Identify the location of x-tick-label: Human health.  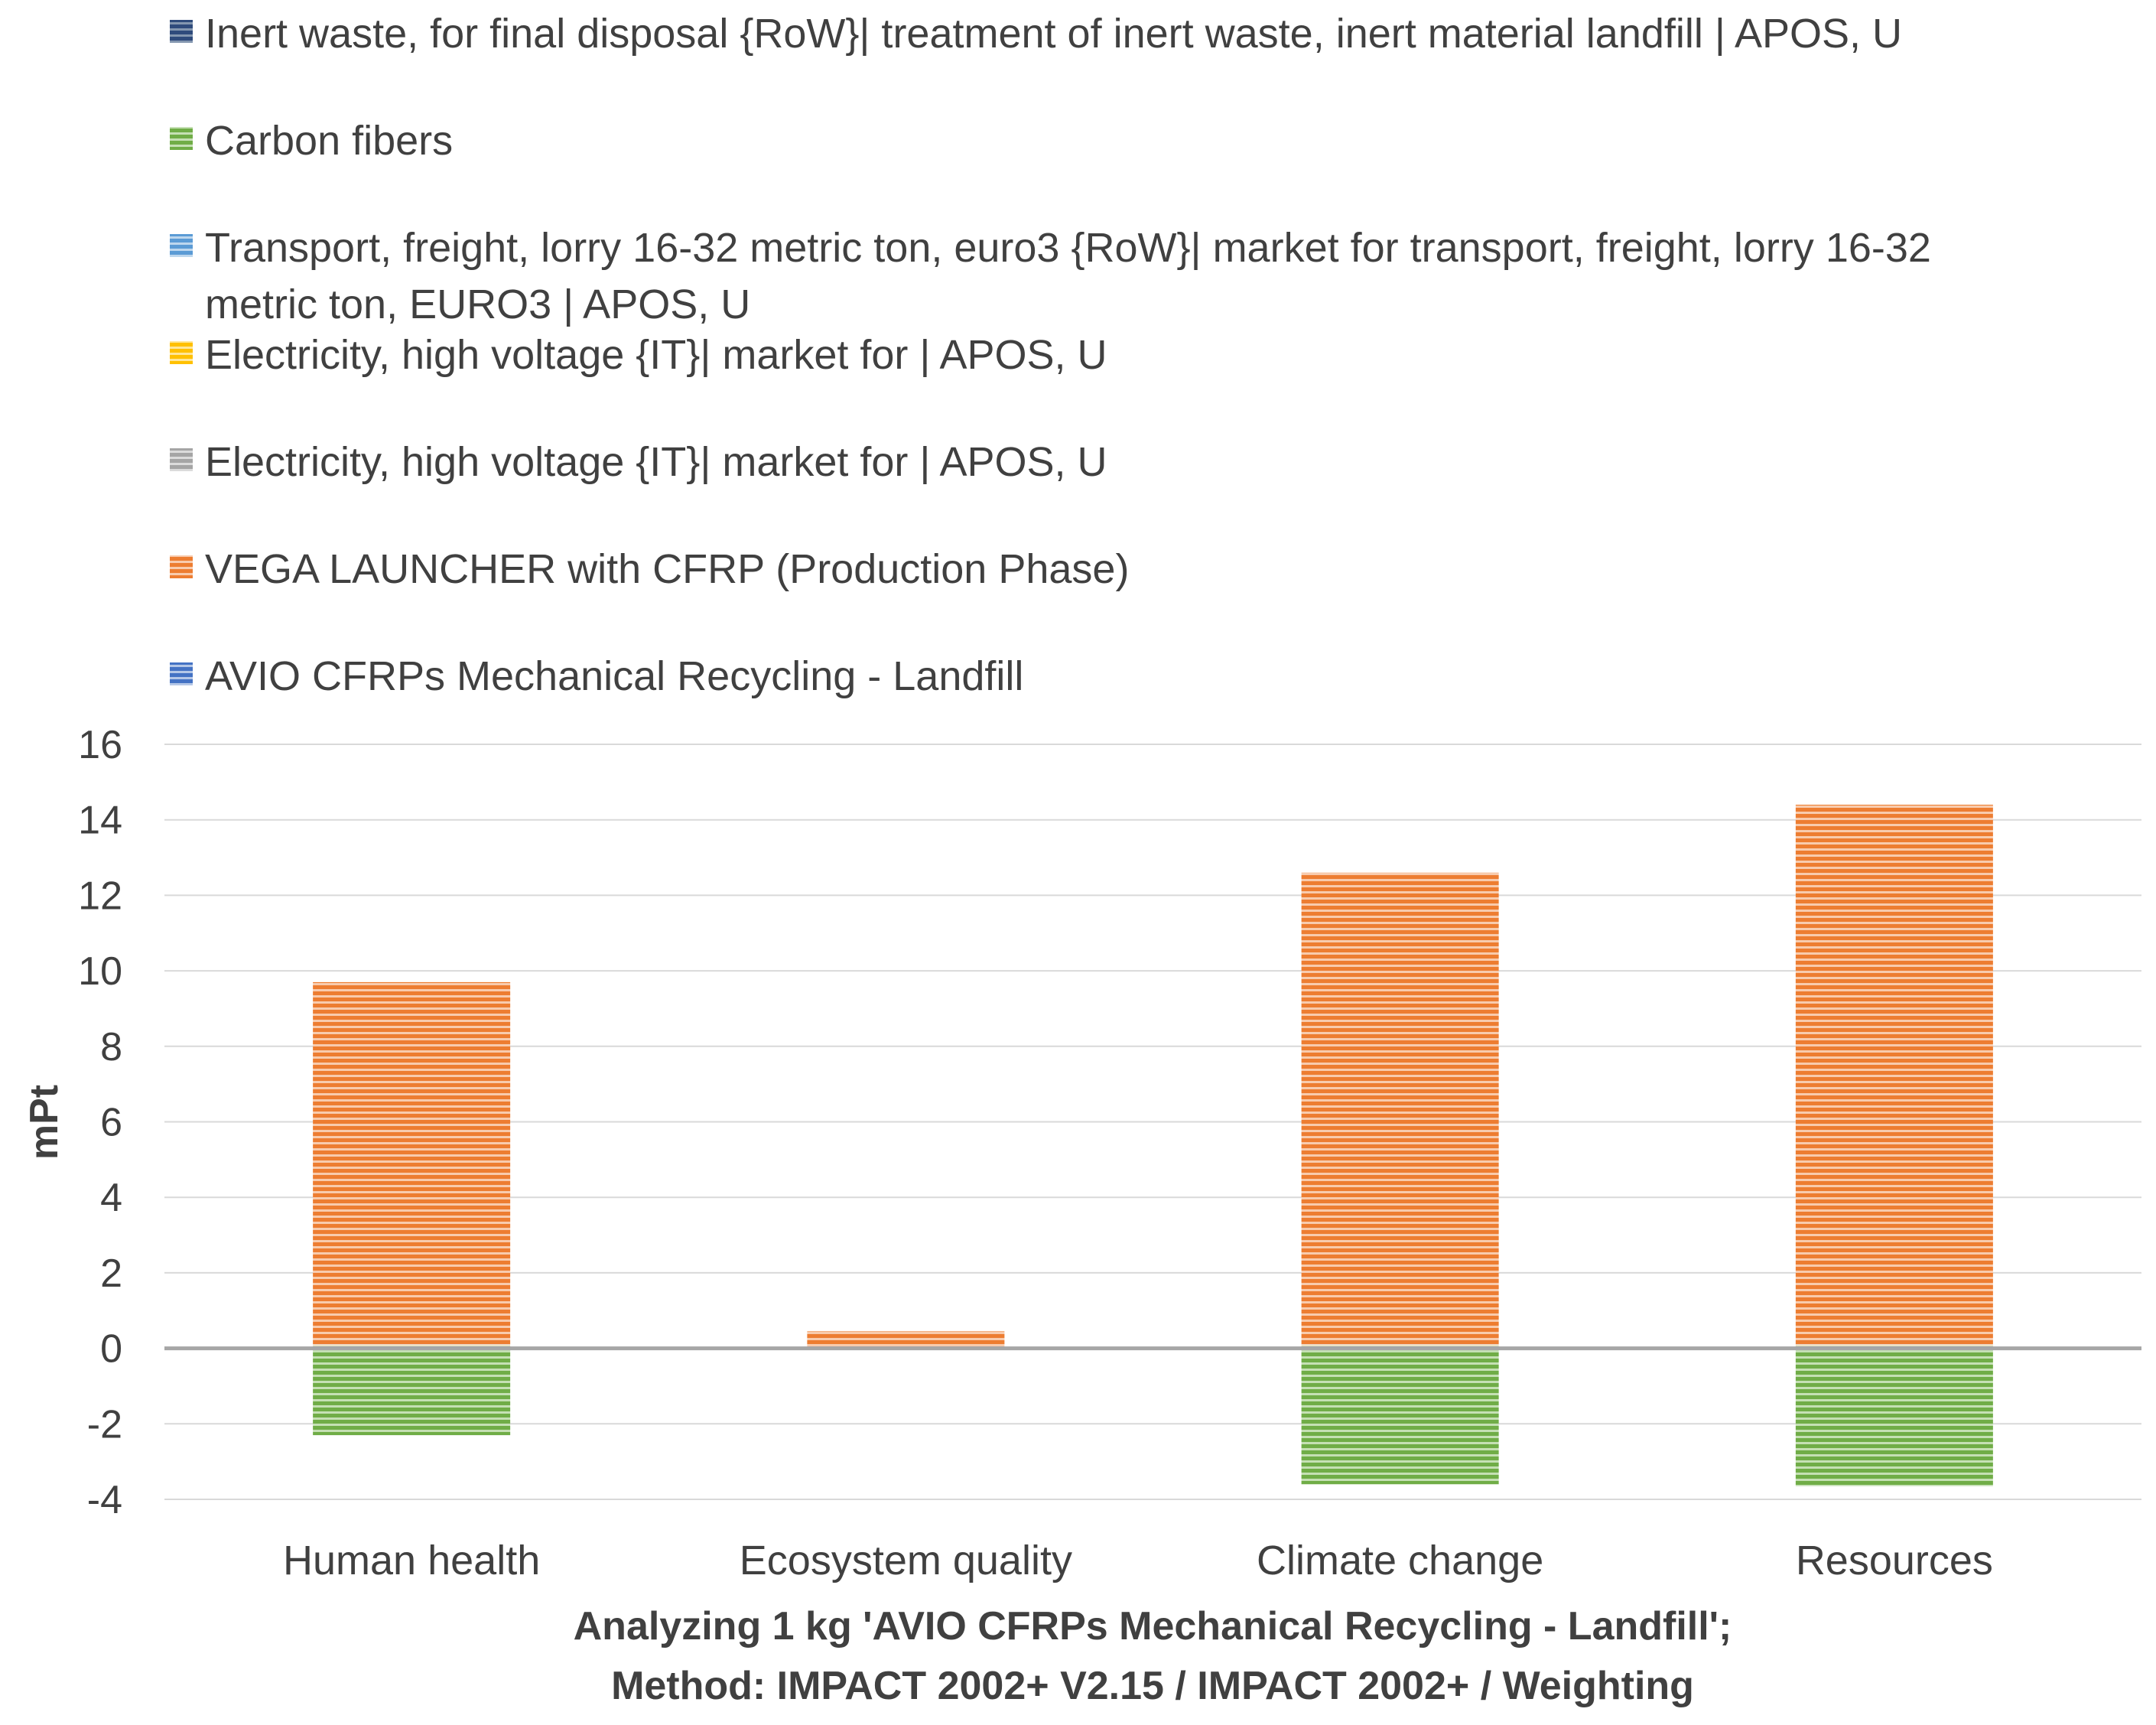
(411, 1561).